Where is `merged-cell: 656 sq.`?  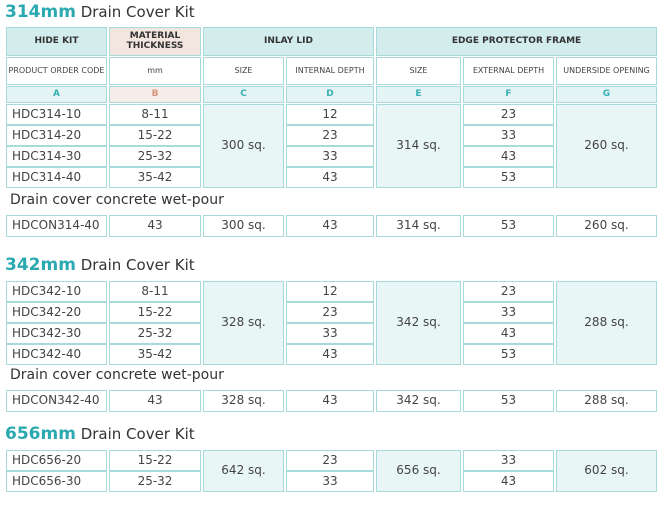 merged-cell: 656 sq. is located at coordinates (418, 471).